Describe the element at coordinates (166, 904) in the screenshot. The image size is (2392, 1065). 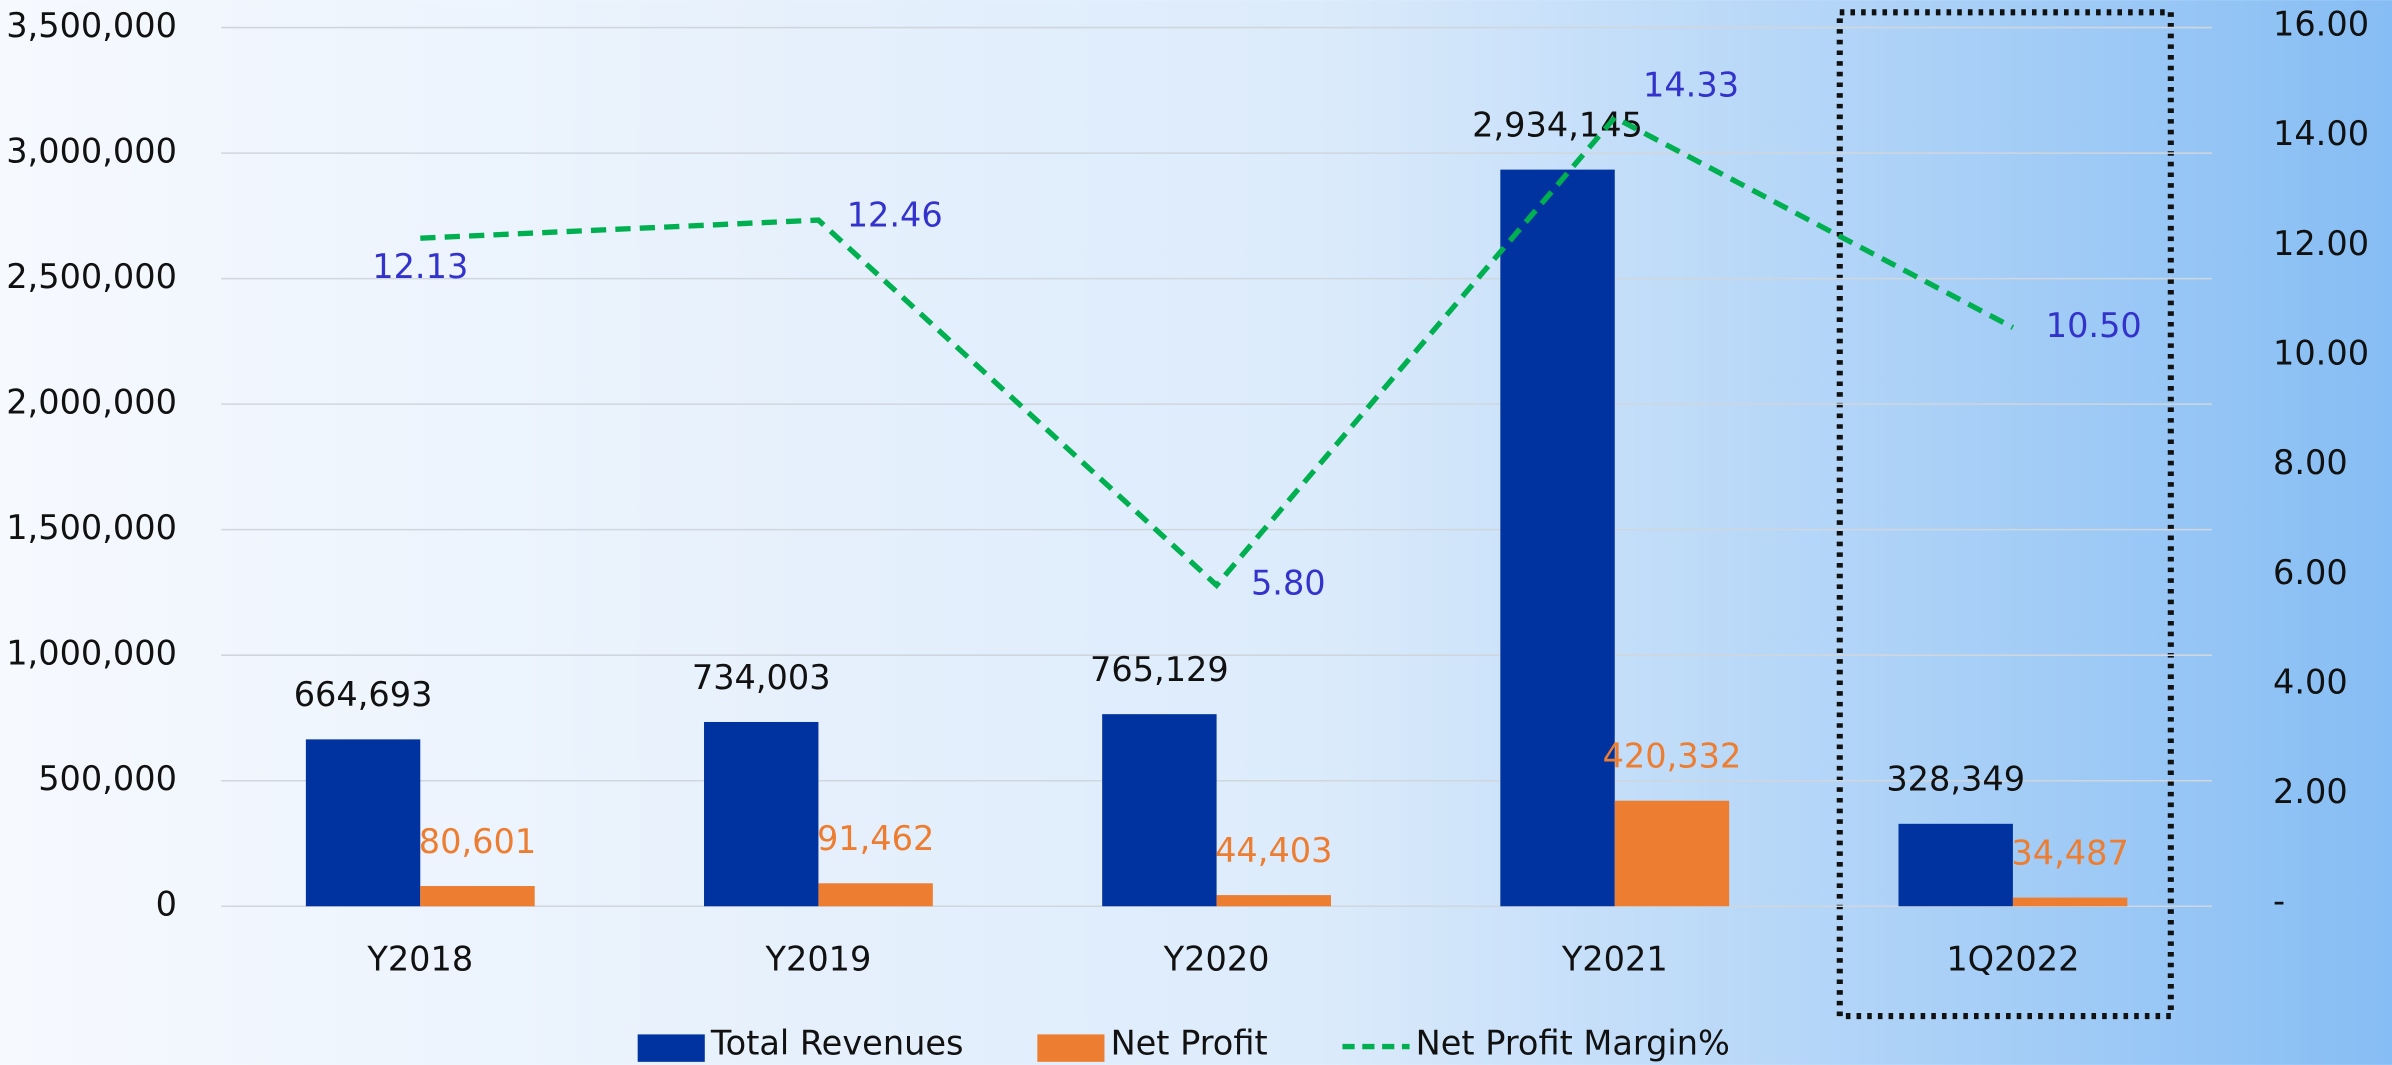
I see `y-tick-label: 0` at that location.